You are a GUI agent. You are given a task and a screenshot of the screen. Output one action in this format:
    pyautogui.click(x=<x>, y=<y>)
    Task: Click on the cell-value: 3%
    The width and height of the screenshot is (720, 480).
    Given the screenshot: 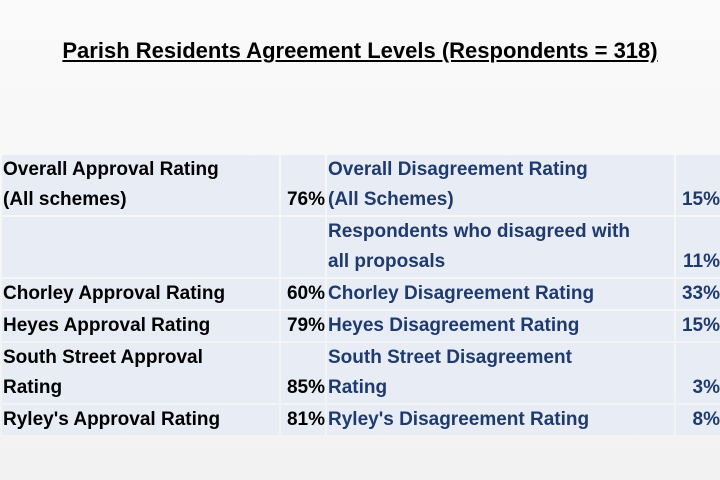 What is the action you would take?
    pyautogui.click(x=706, y=387)
    